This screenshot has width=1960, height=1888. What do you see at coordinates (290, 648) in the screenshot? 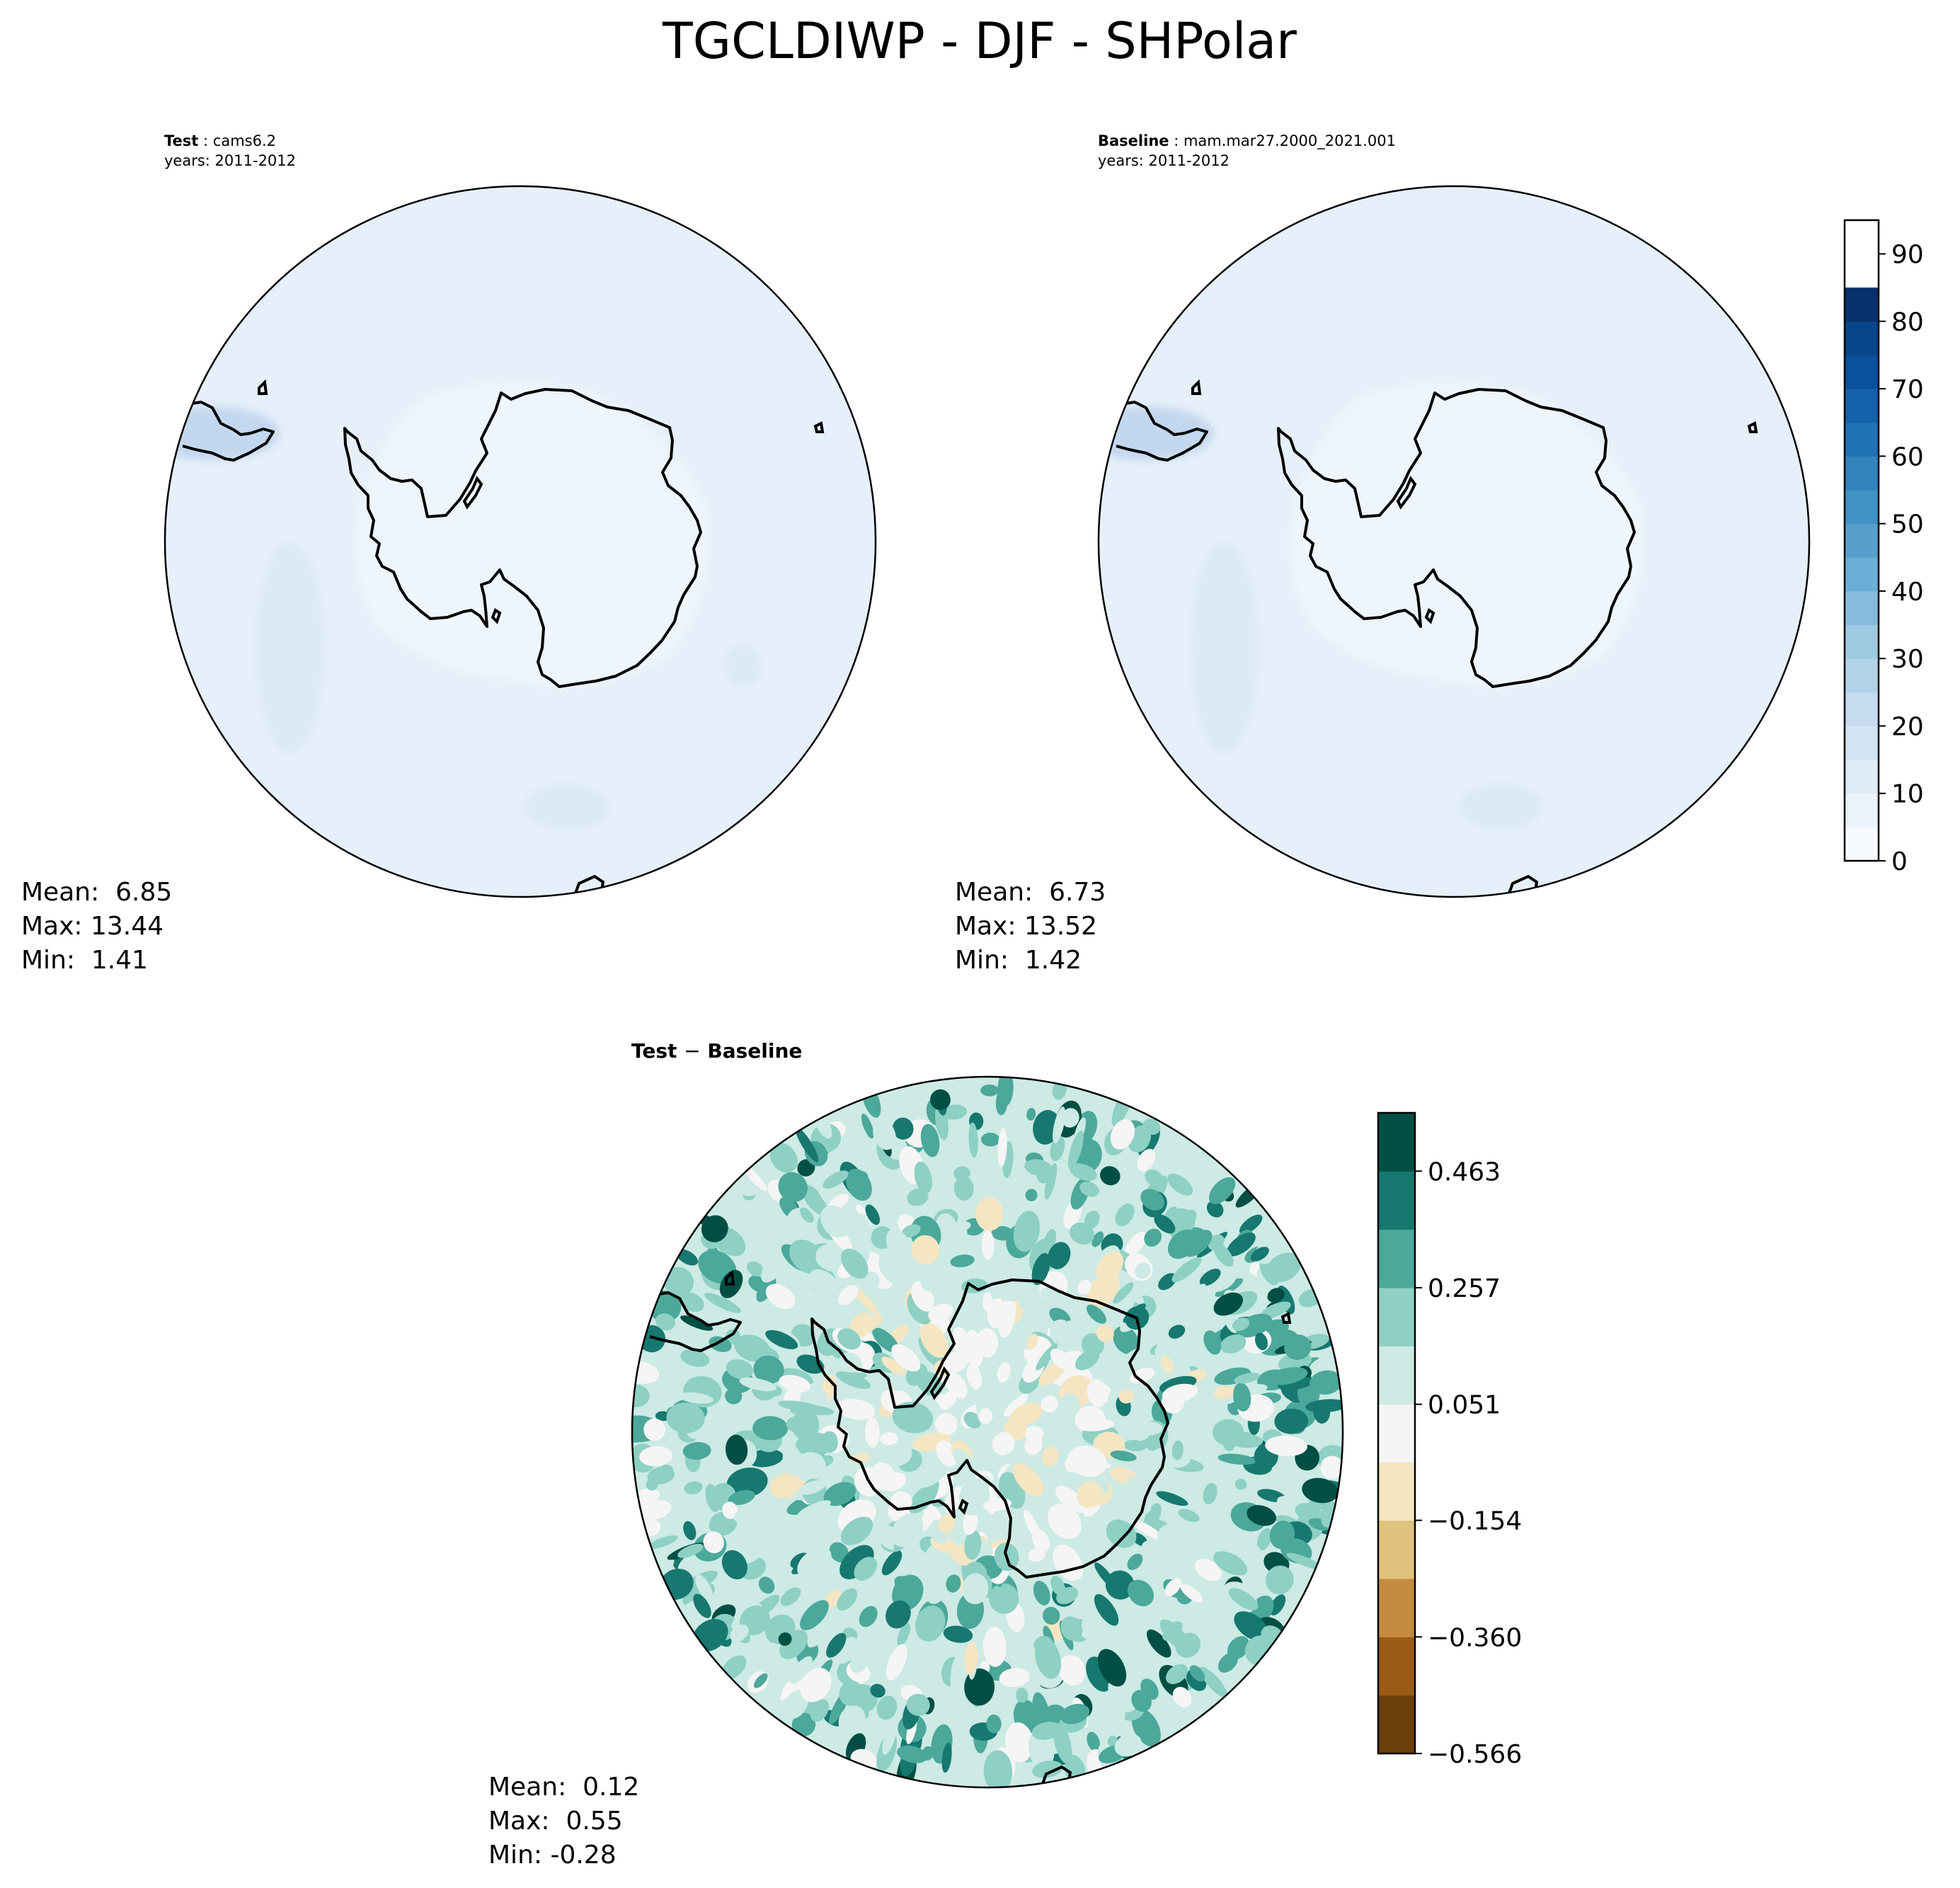
I see `test-map-feature` at bounding box center [290, 648].